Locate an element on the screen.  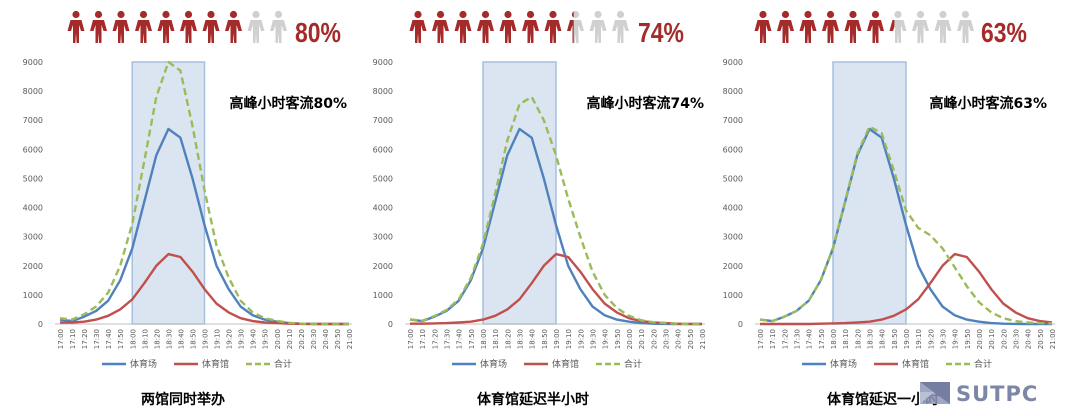
x-tick-label: 19:10 is located at coordinates (569, 339).